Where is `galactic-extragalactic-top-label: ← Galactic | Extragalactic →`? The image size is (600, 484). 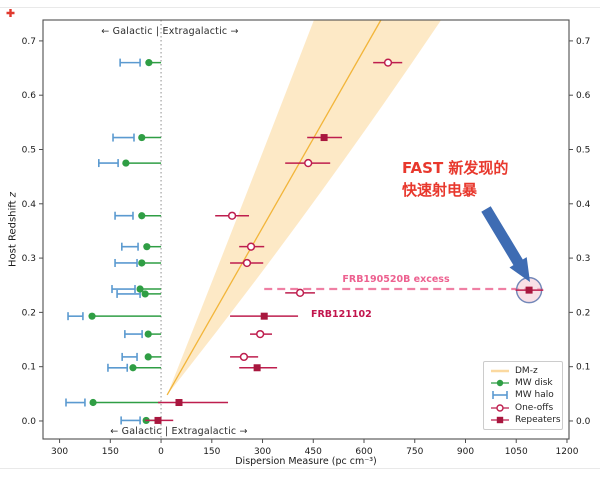
galactic-extragalactic-top-label: ← Galactic | Extragalactic → is located at coordinates (170, 31).